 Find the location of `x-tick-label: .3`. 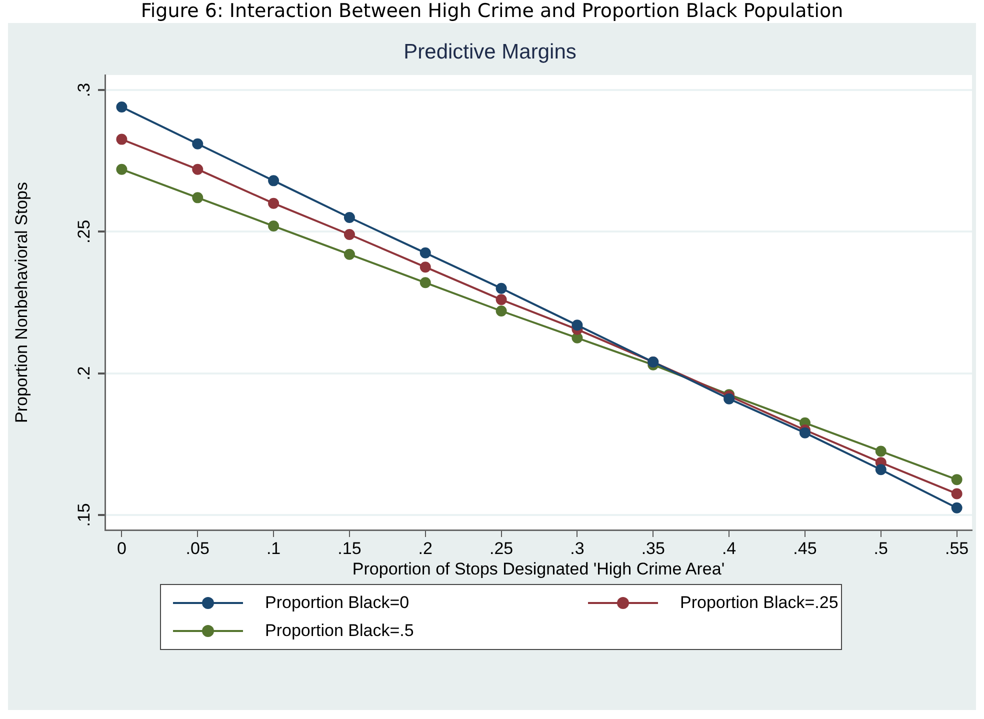

x-tick-label: .3 is located at coordinates (577, 548).